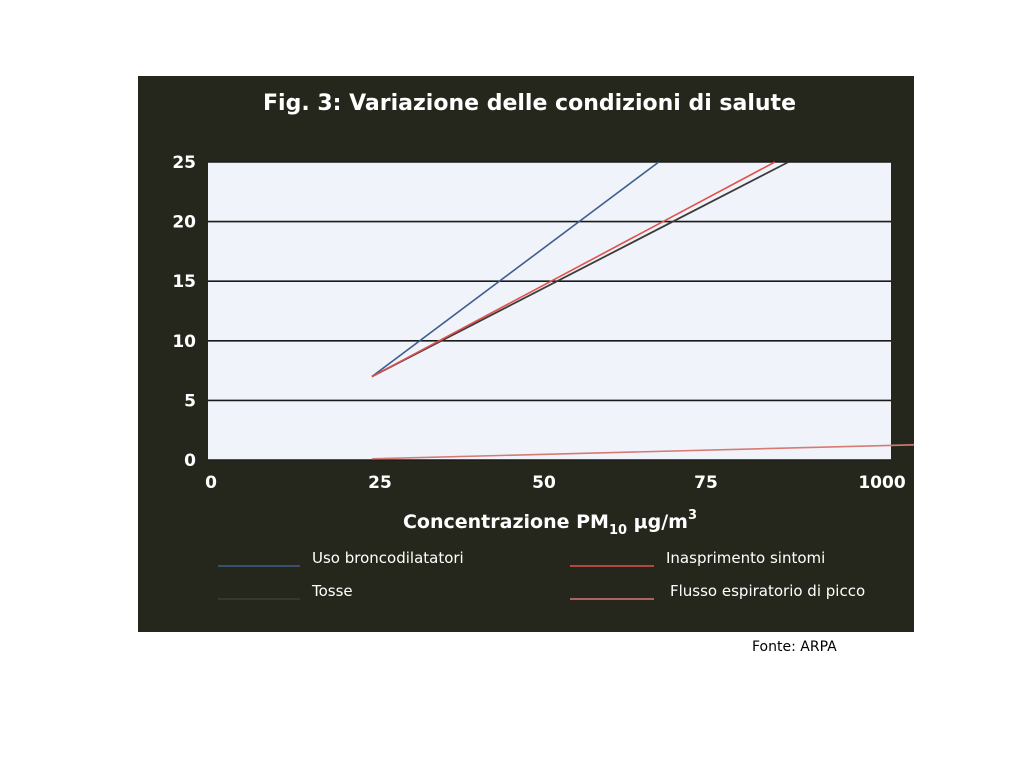 This screenshot has height=768, width=1024. What do you see at coordinates (388, 558) in the screenshot?
I see `legend-label-1: Uso broncodilatatori` at bounding box center [388, 558].